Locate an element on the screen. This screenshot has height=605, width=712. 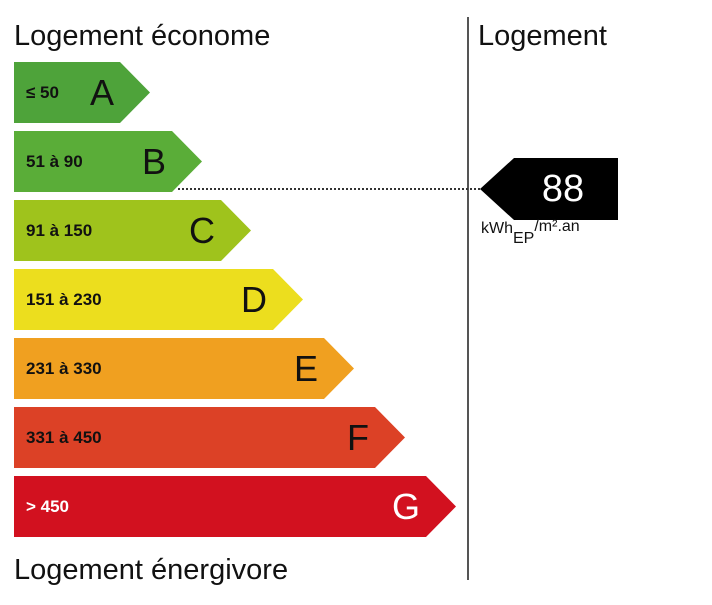
energy-class-range: ≤ 50 is located at coordinates (42, 92).